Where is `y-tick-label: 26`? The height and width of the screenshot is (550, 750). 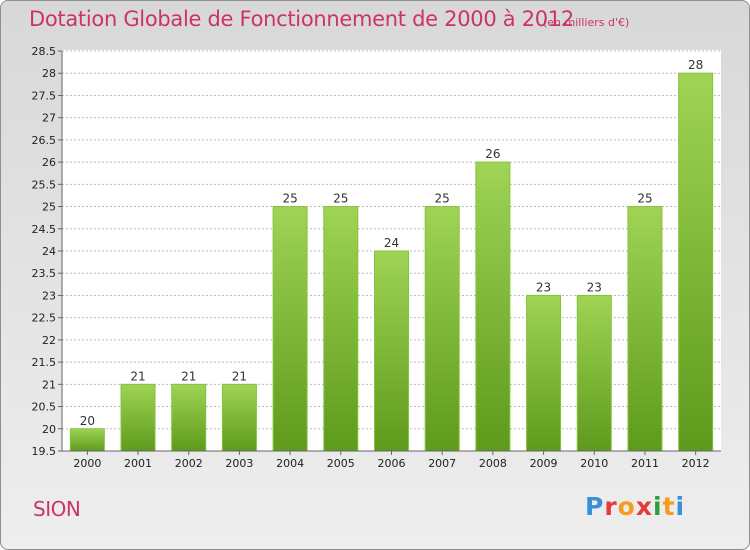 y-tick-label: 26 is located at coordinates (49, 162).